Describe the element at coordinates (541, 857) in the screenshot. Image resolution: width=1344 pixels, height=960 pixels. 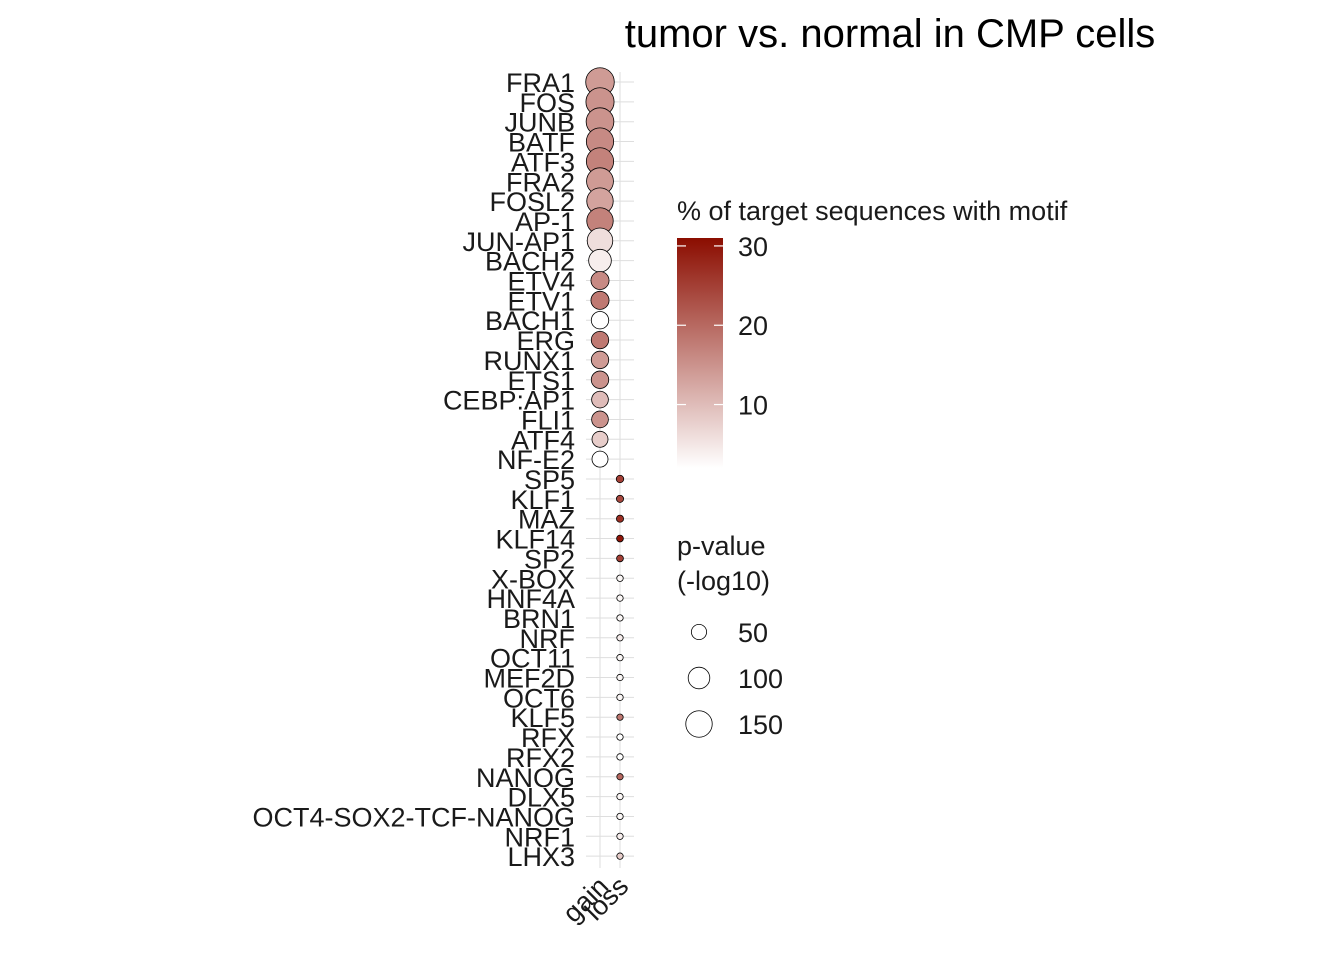
I see `y-tick-label: LHX3` at that location.